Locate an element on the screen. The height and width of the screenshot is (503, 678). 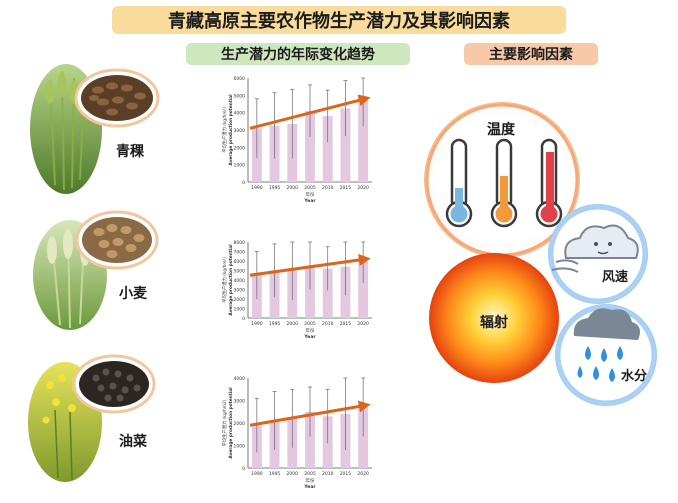
barley-seed-icon is located at coordinates (117, 98).